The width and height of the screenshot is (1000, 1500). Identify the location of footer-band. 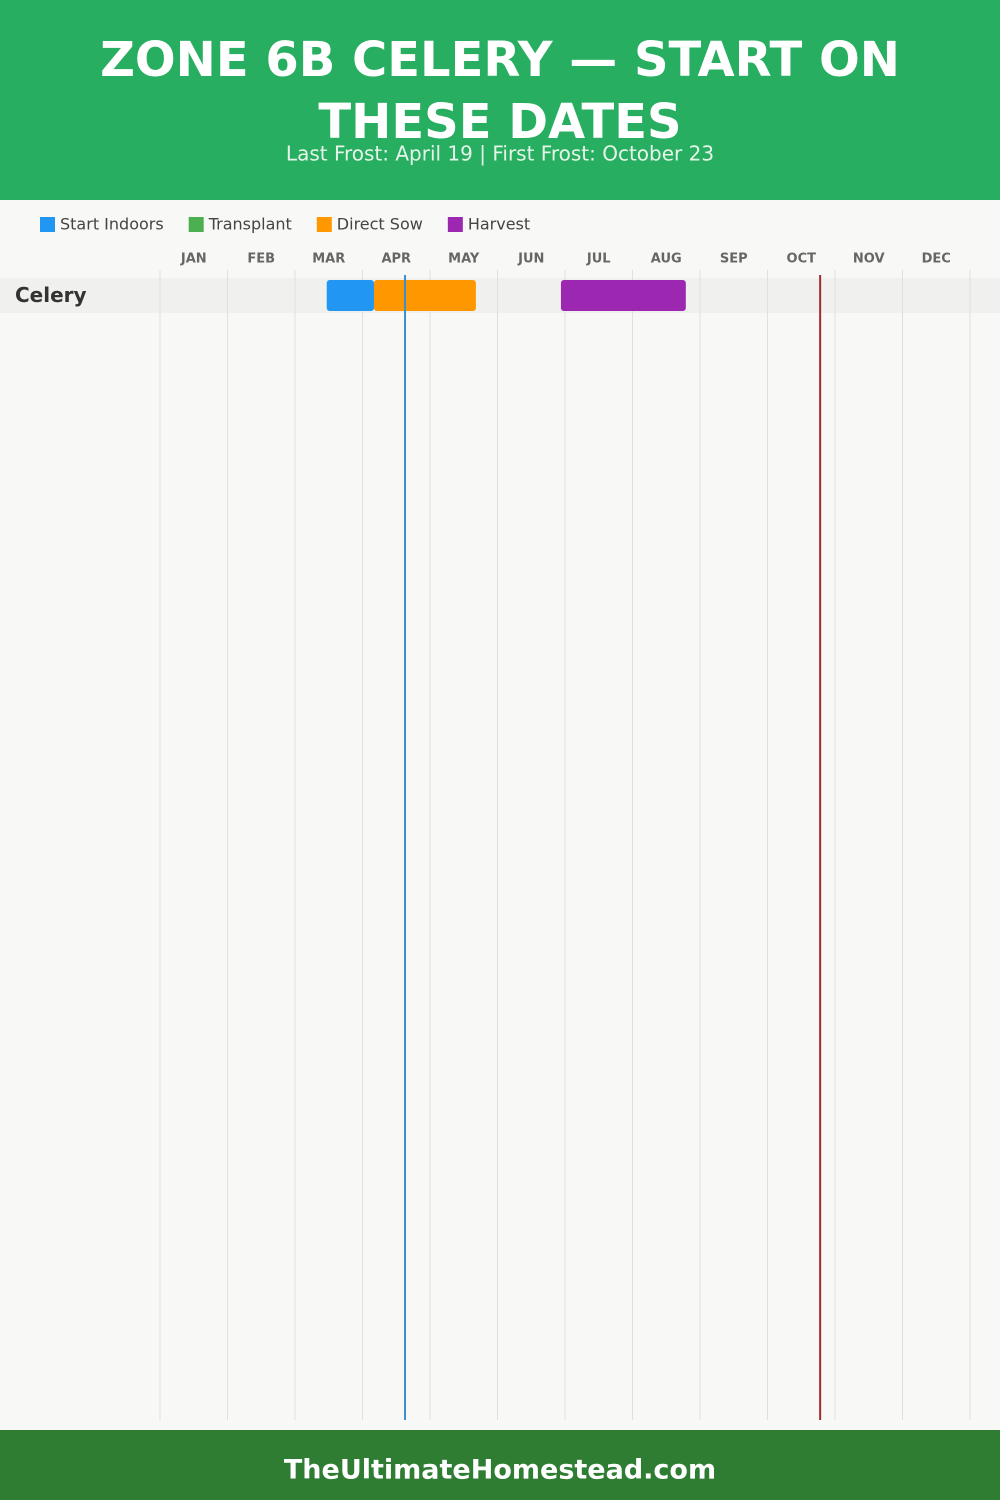
(500, 1465).